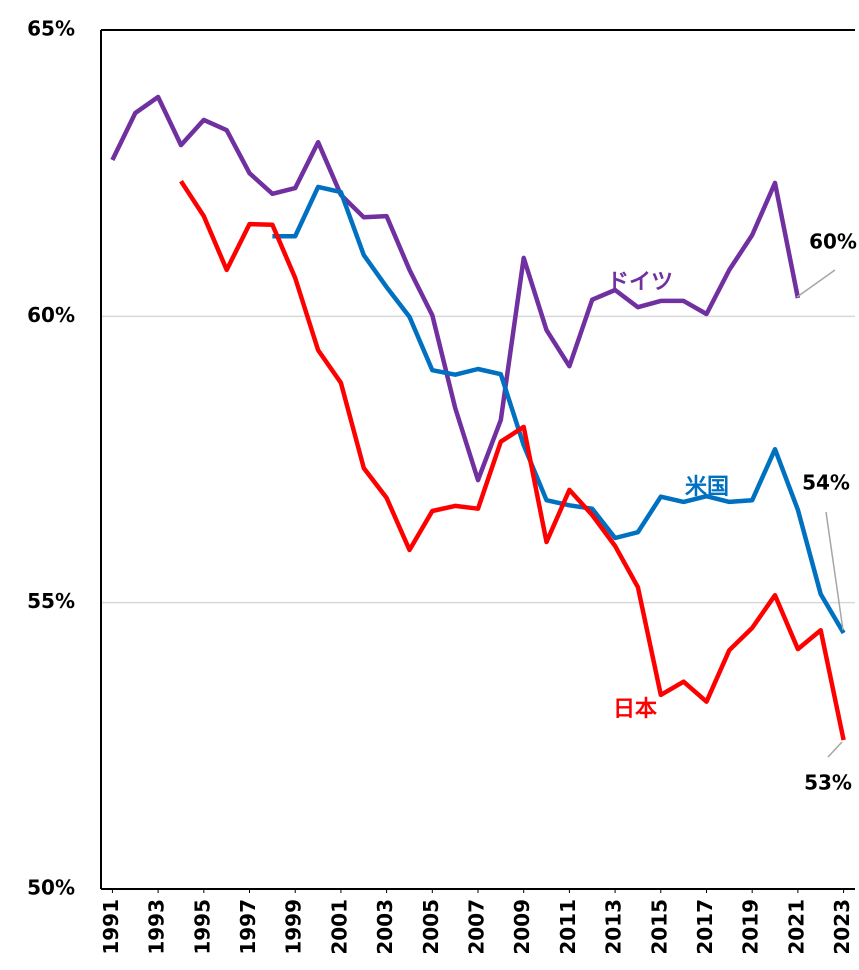 This screenshot has height=970, width=859. I want to click on x-tick-label: 1993, so click(157, 927).